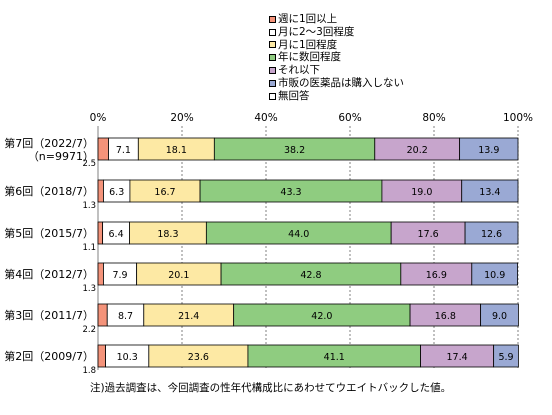 The height and width of the screenshot is (415, 552). I want to click on value-label: 21.4, so click(188, 316).